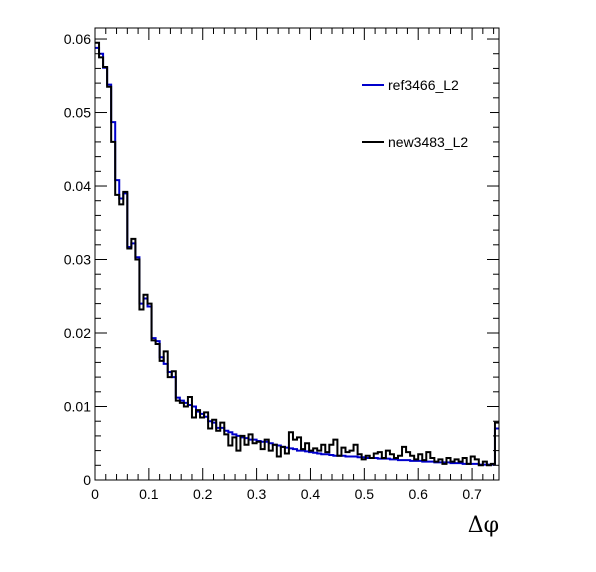 Image resolution: width=596 pixels, height=572 pixels. Describe the element at coordinates (365, 494) in the screenshot. I see `x-tick-label: 0.5` at that location.